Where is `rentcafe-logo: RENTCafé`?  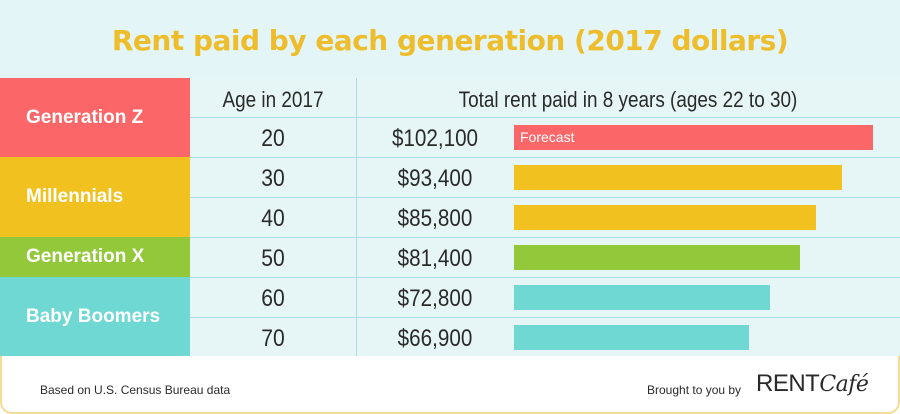 rentcafe-logo: RENTCafé is located at coordinates (812, 384).